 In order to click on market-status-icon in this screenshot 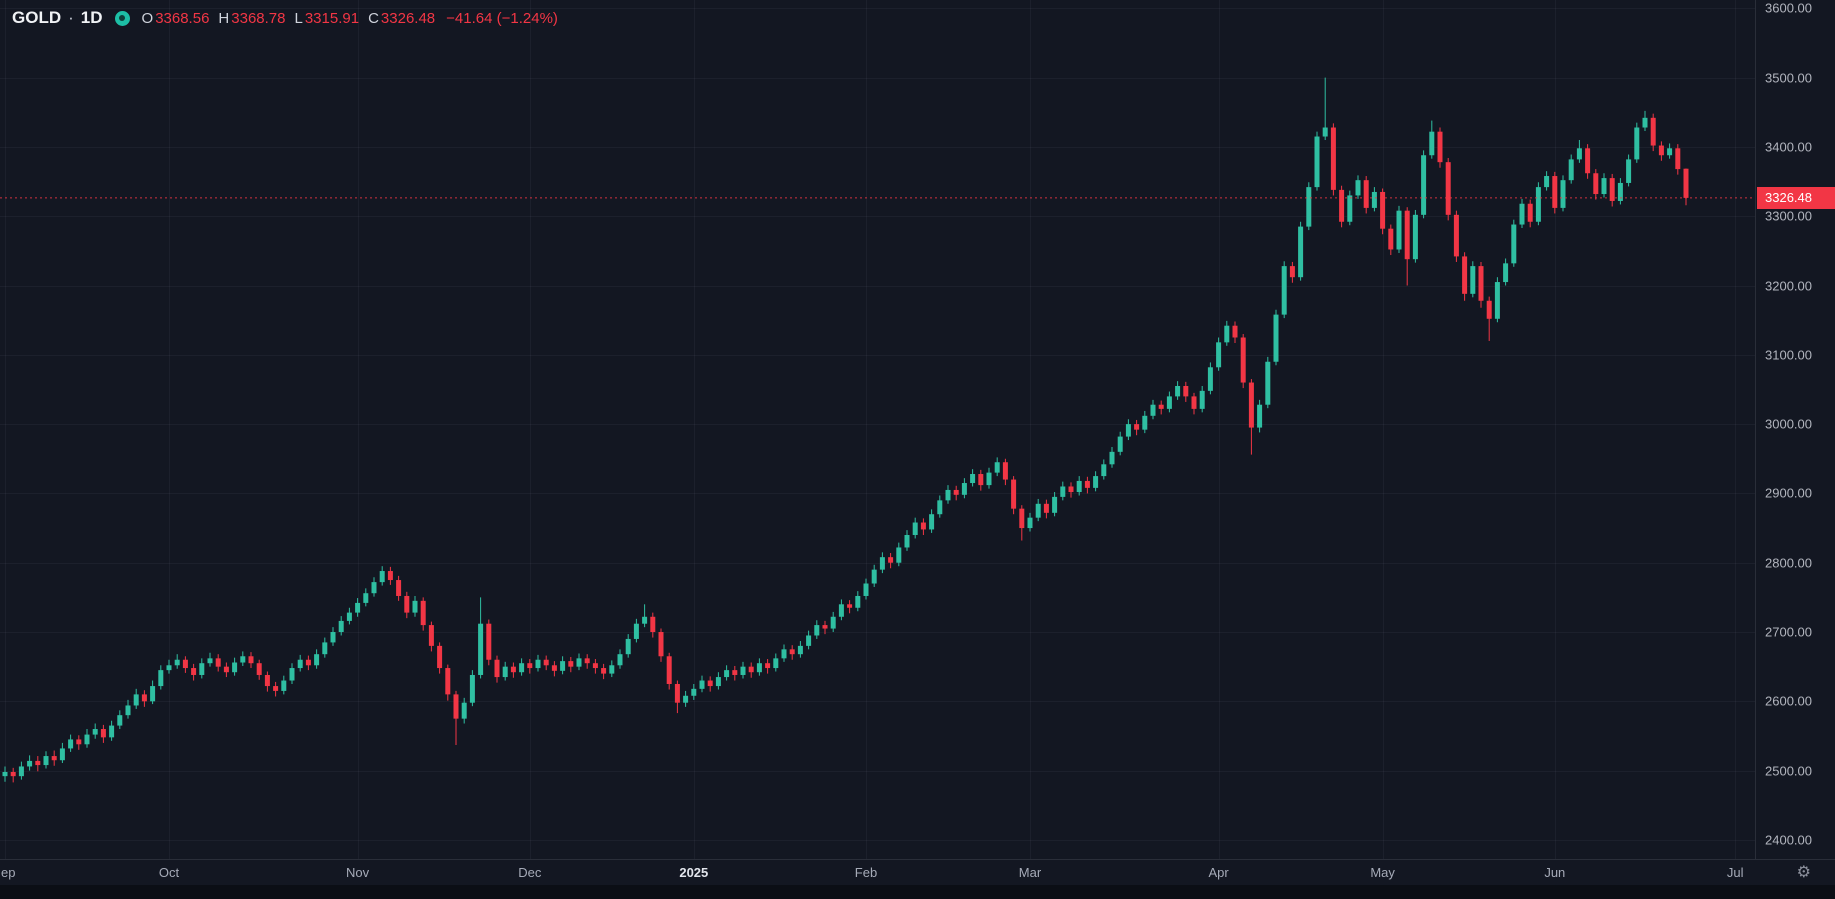, I will do `click(122, 18)`.